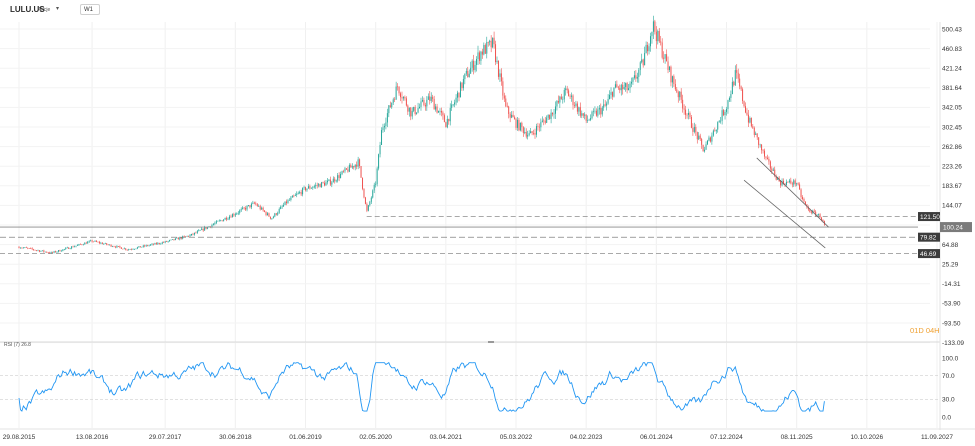 This screenshot has height=446, width=975. I want to click on timeframe-selector: W1, so click(90, 9).